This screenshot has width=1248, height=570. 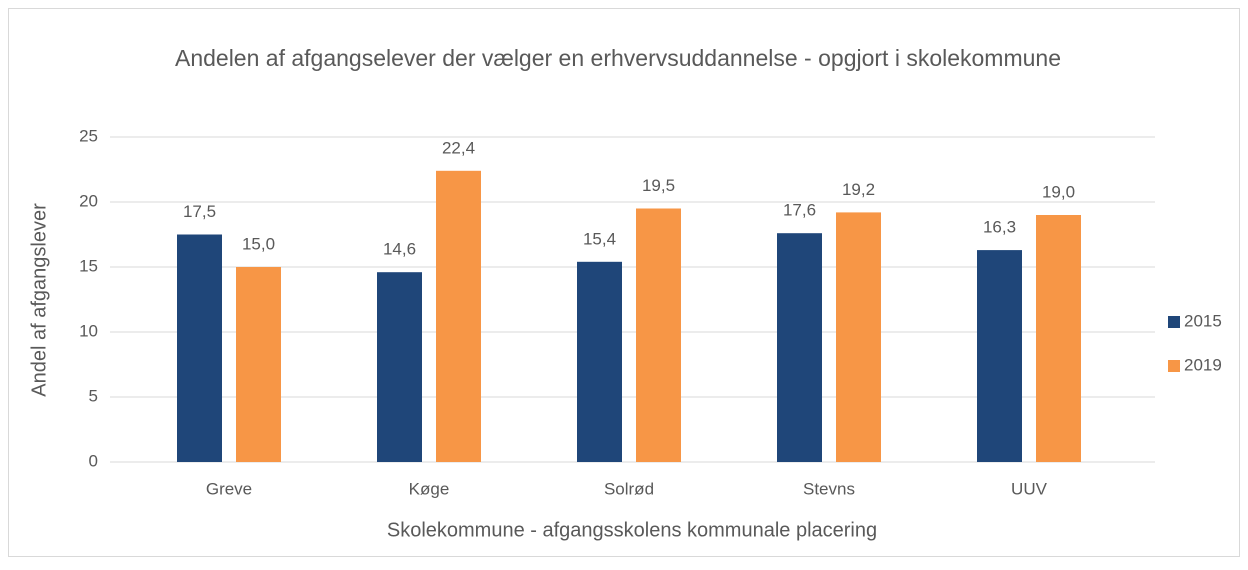 I want to click on value-label: 15,4, so click(x=599, y=238).